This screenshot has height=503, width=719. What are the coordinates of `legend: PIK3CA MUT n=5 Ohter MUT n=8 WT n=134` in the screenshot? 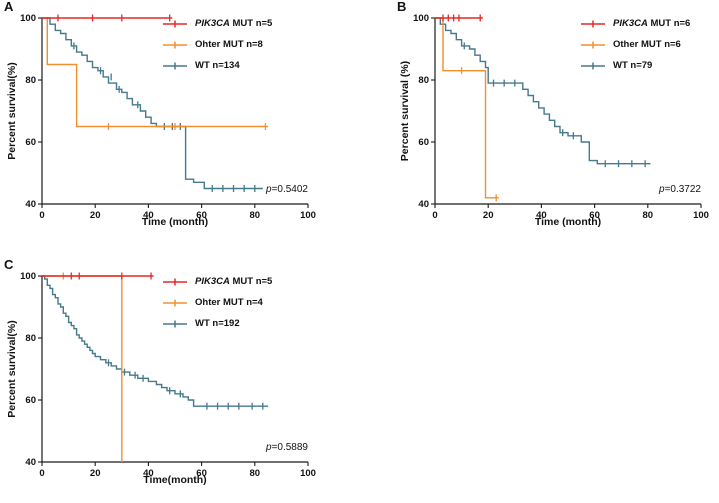 It's located at (217, 44).